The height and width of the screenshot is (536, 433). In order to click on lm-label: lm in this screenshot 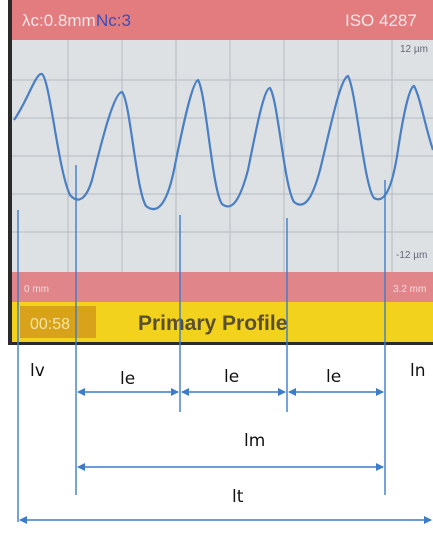, I will do `click(254, 441)`.